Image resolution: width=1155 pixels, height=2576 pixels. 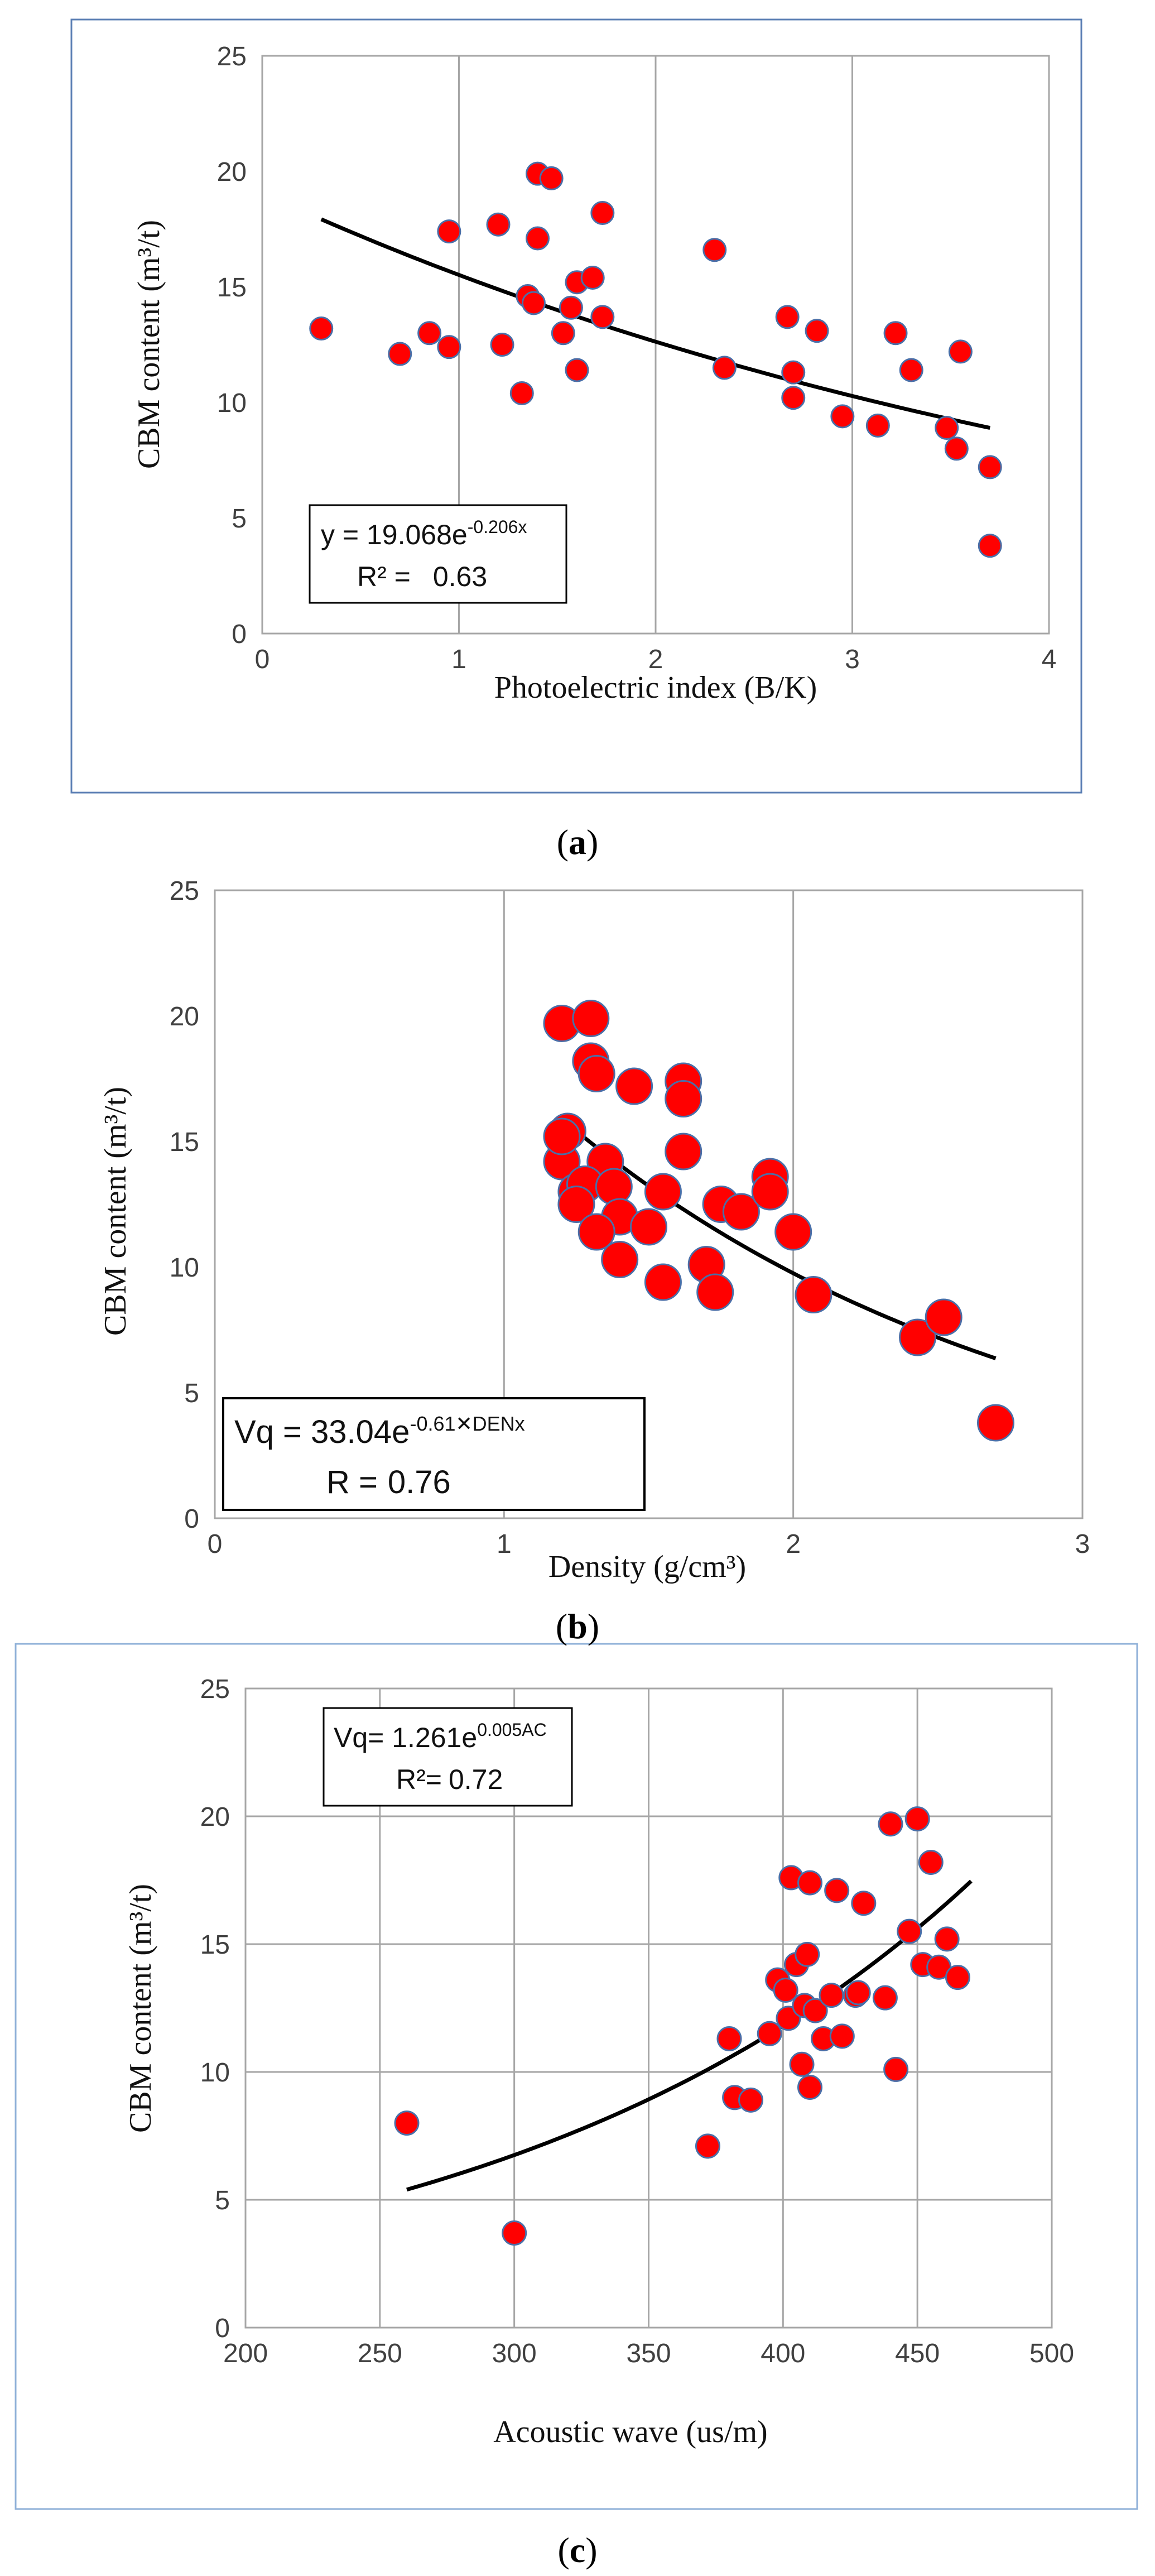 I want to click on y-tick-label-a: 0, so click(x=240, y=634).